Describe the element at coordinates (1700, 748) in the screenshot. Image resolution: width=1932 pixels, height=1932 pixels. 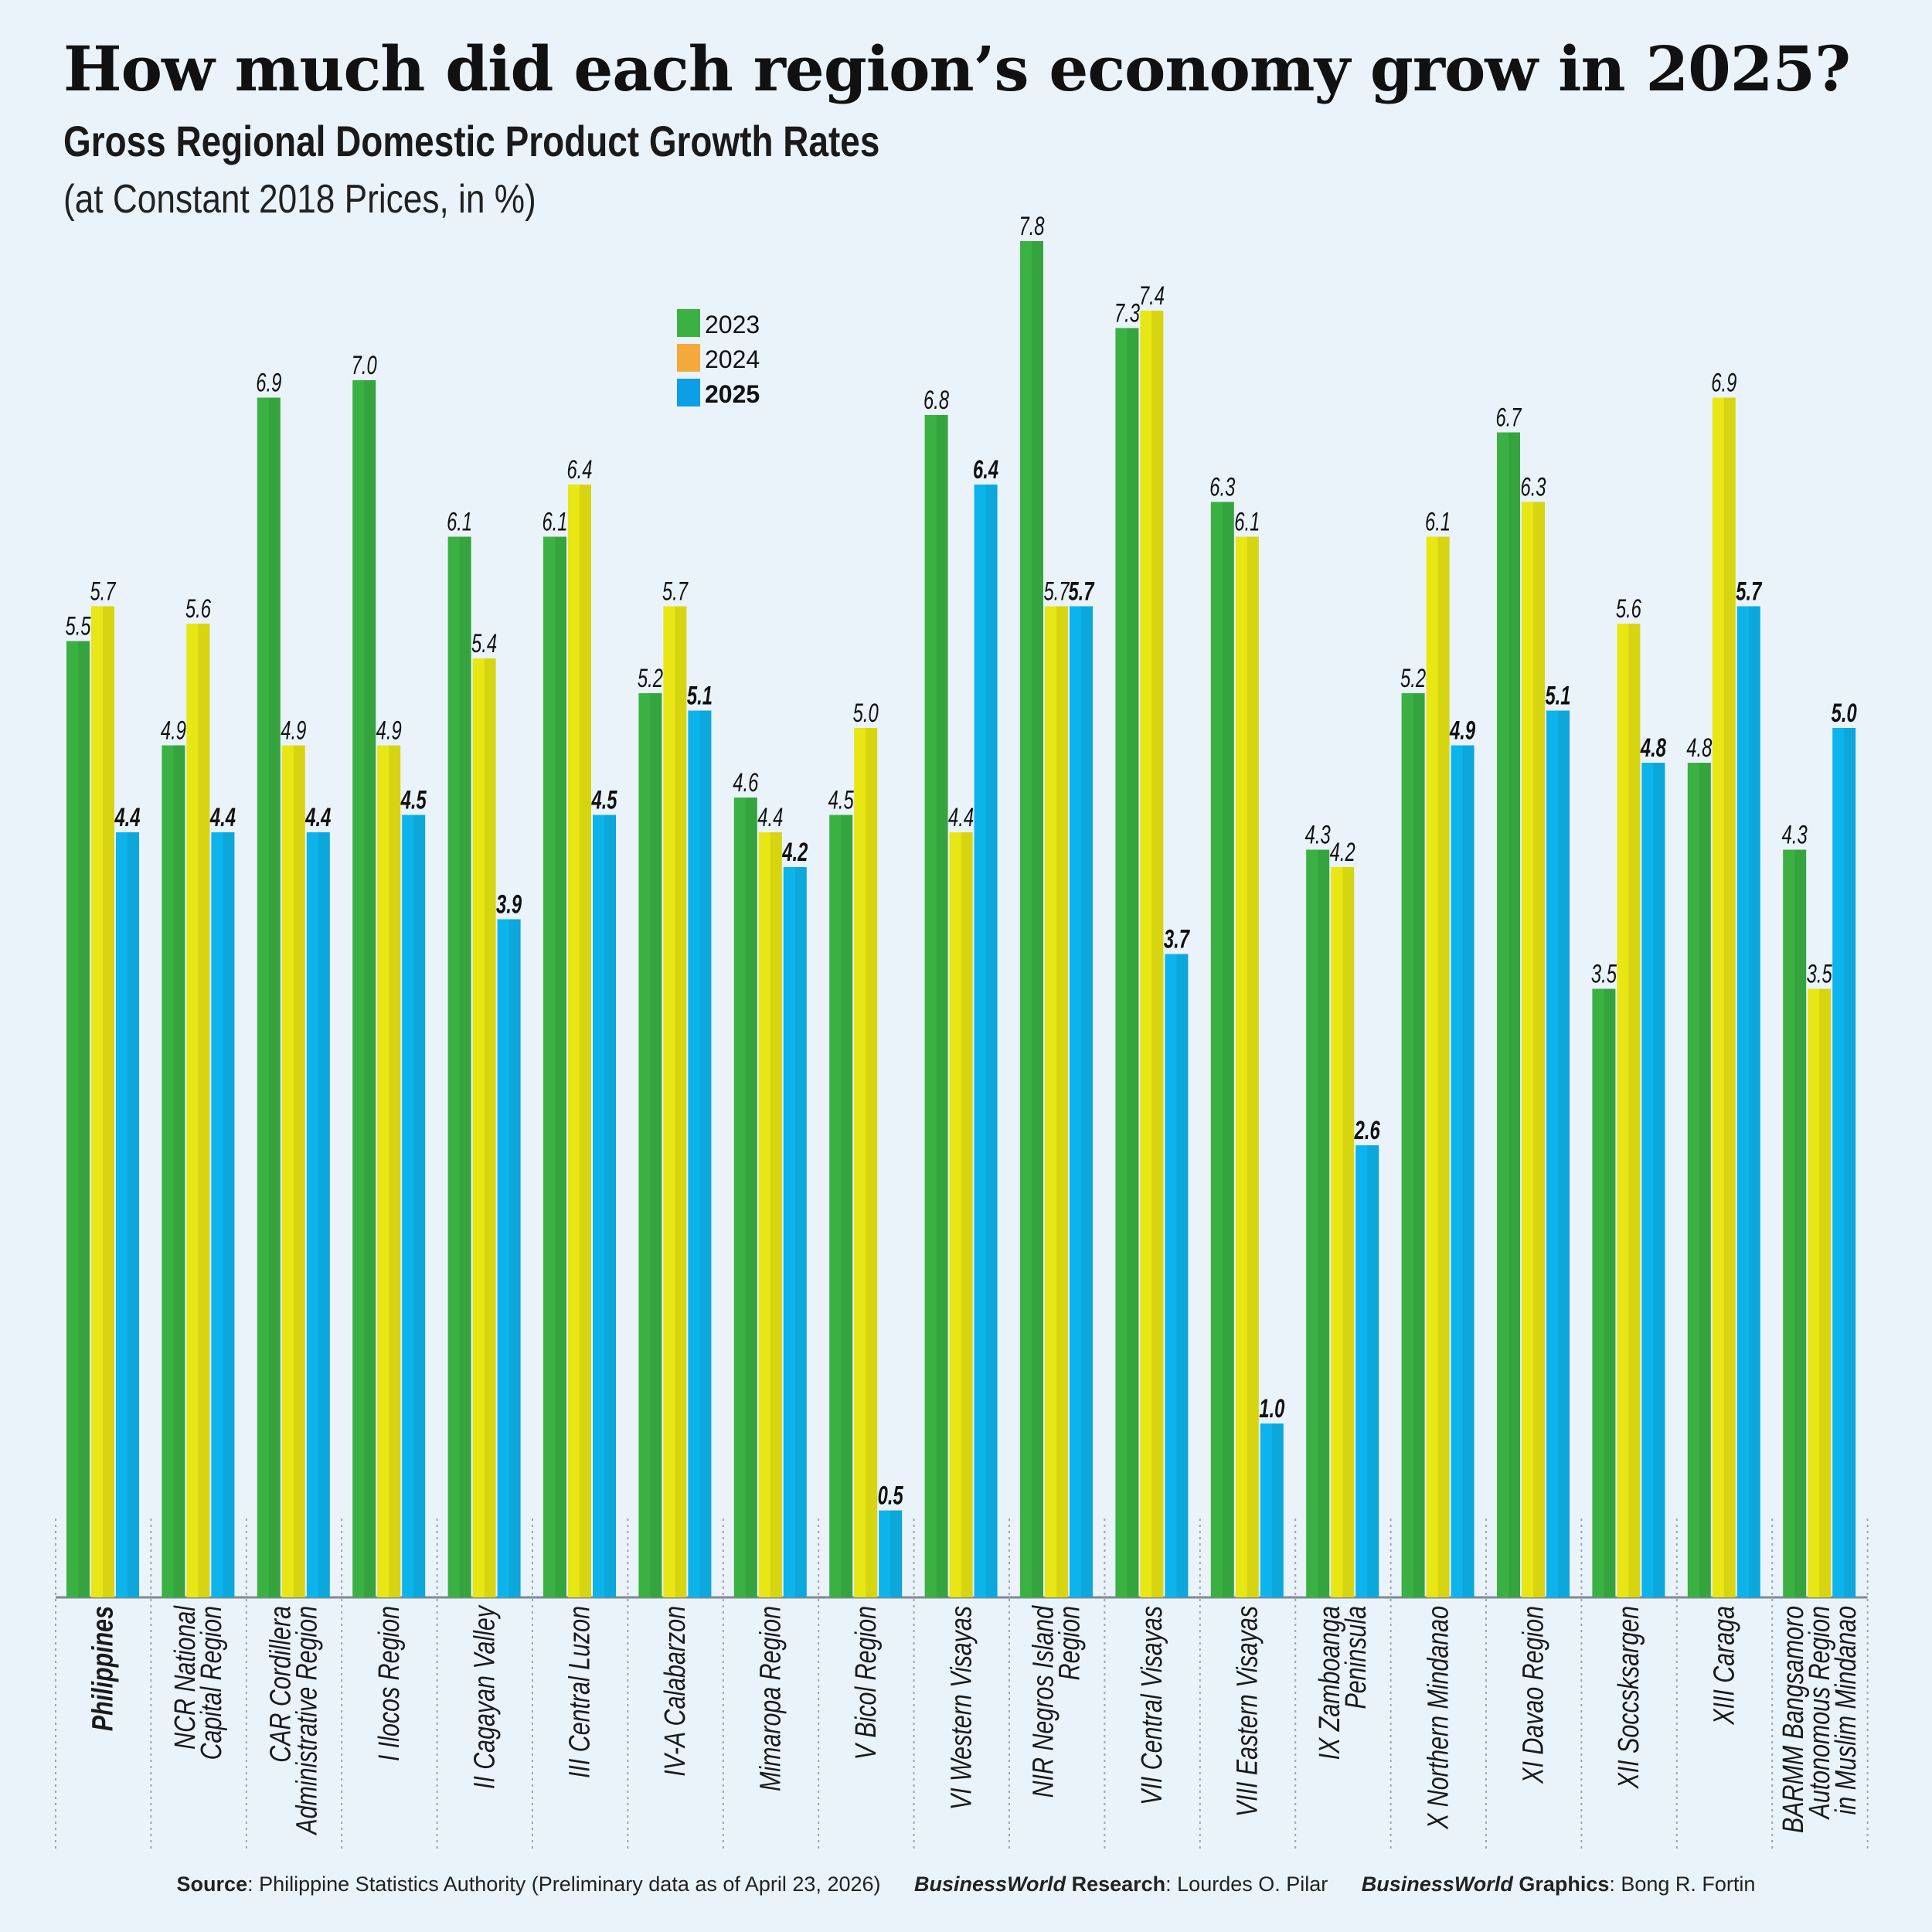
I see `data-label: 4.8` at that location.